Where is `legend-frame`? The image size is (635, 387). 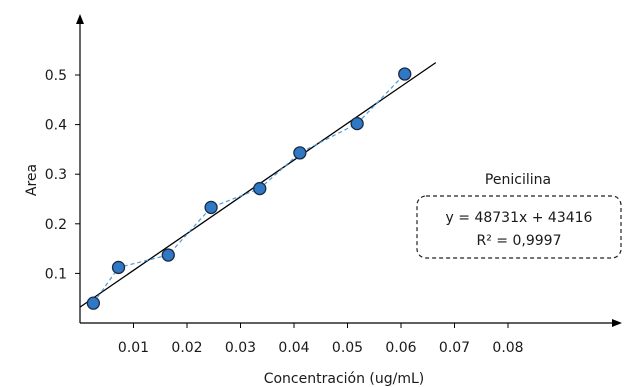 legend-frame is located at coordinates (519, 227).